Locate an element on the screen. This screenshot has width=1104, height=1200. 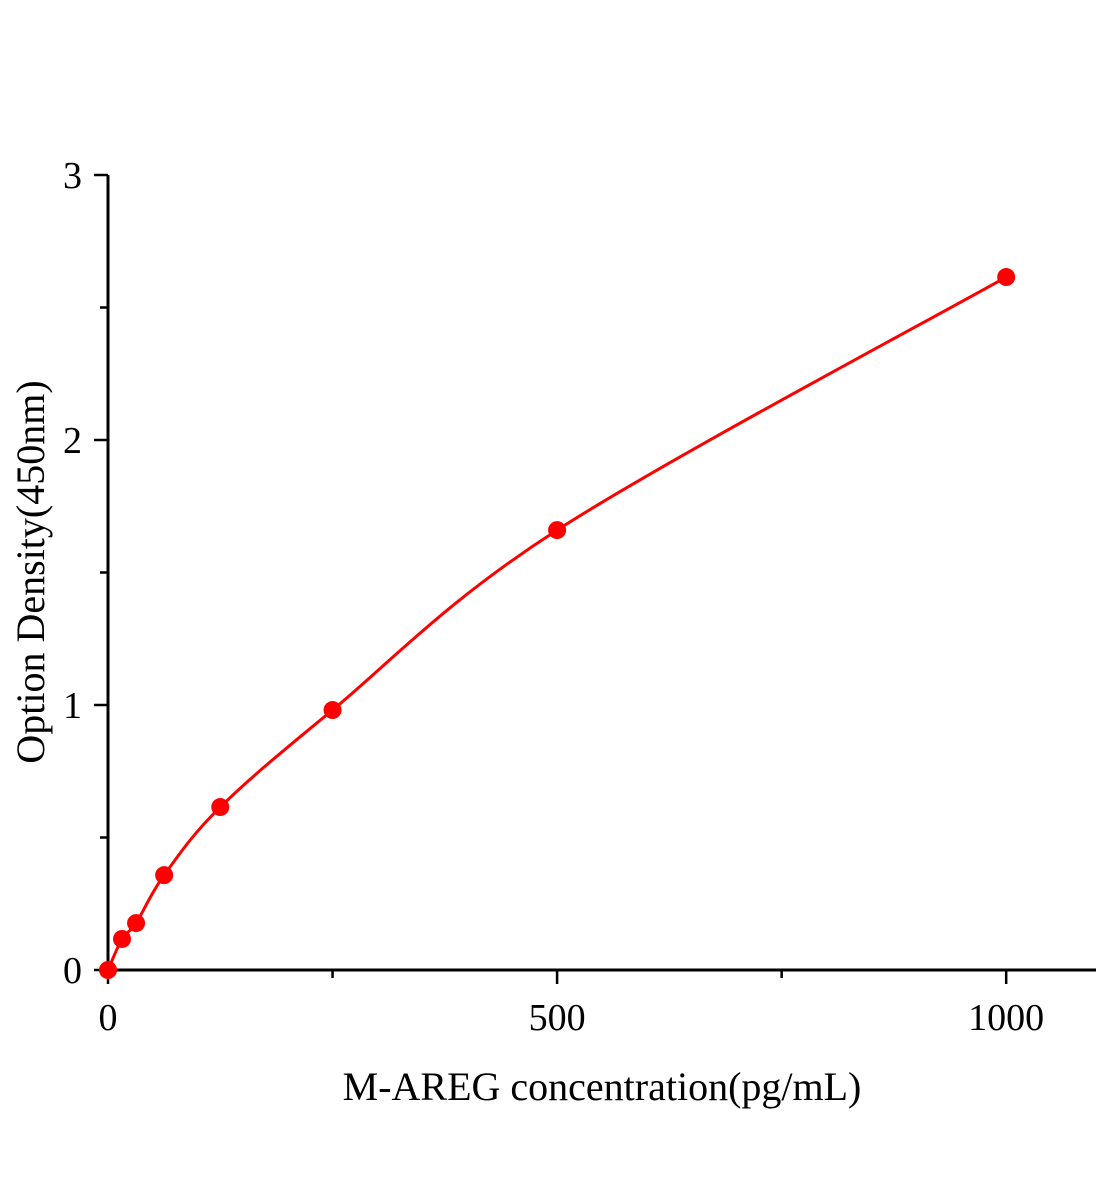
x-tick-label: 1000 is located at coordinates (1006, 1018).